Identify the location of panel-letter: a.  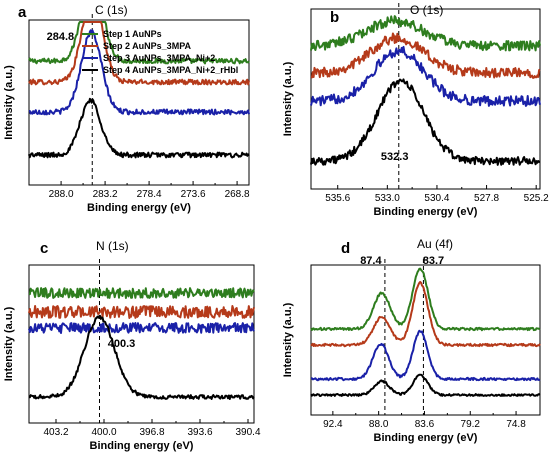
(22, 12).